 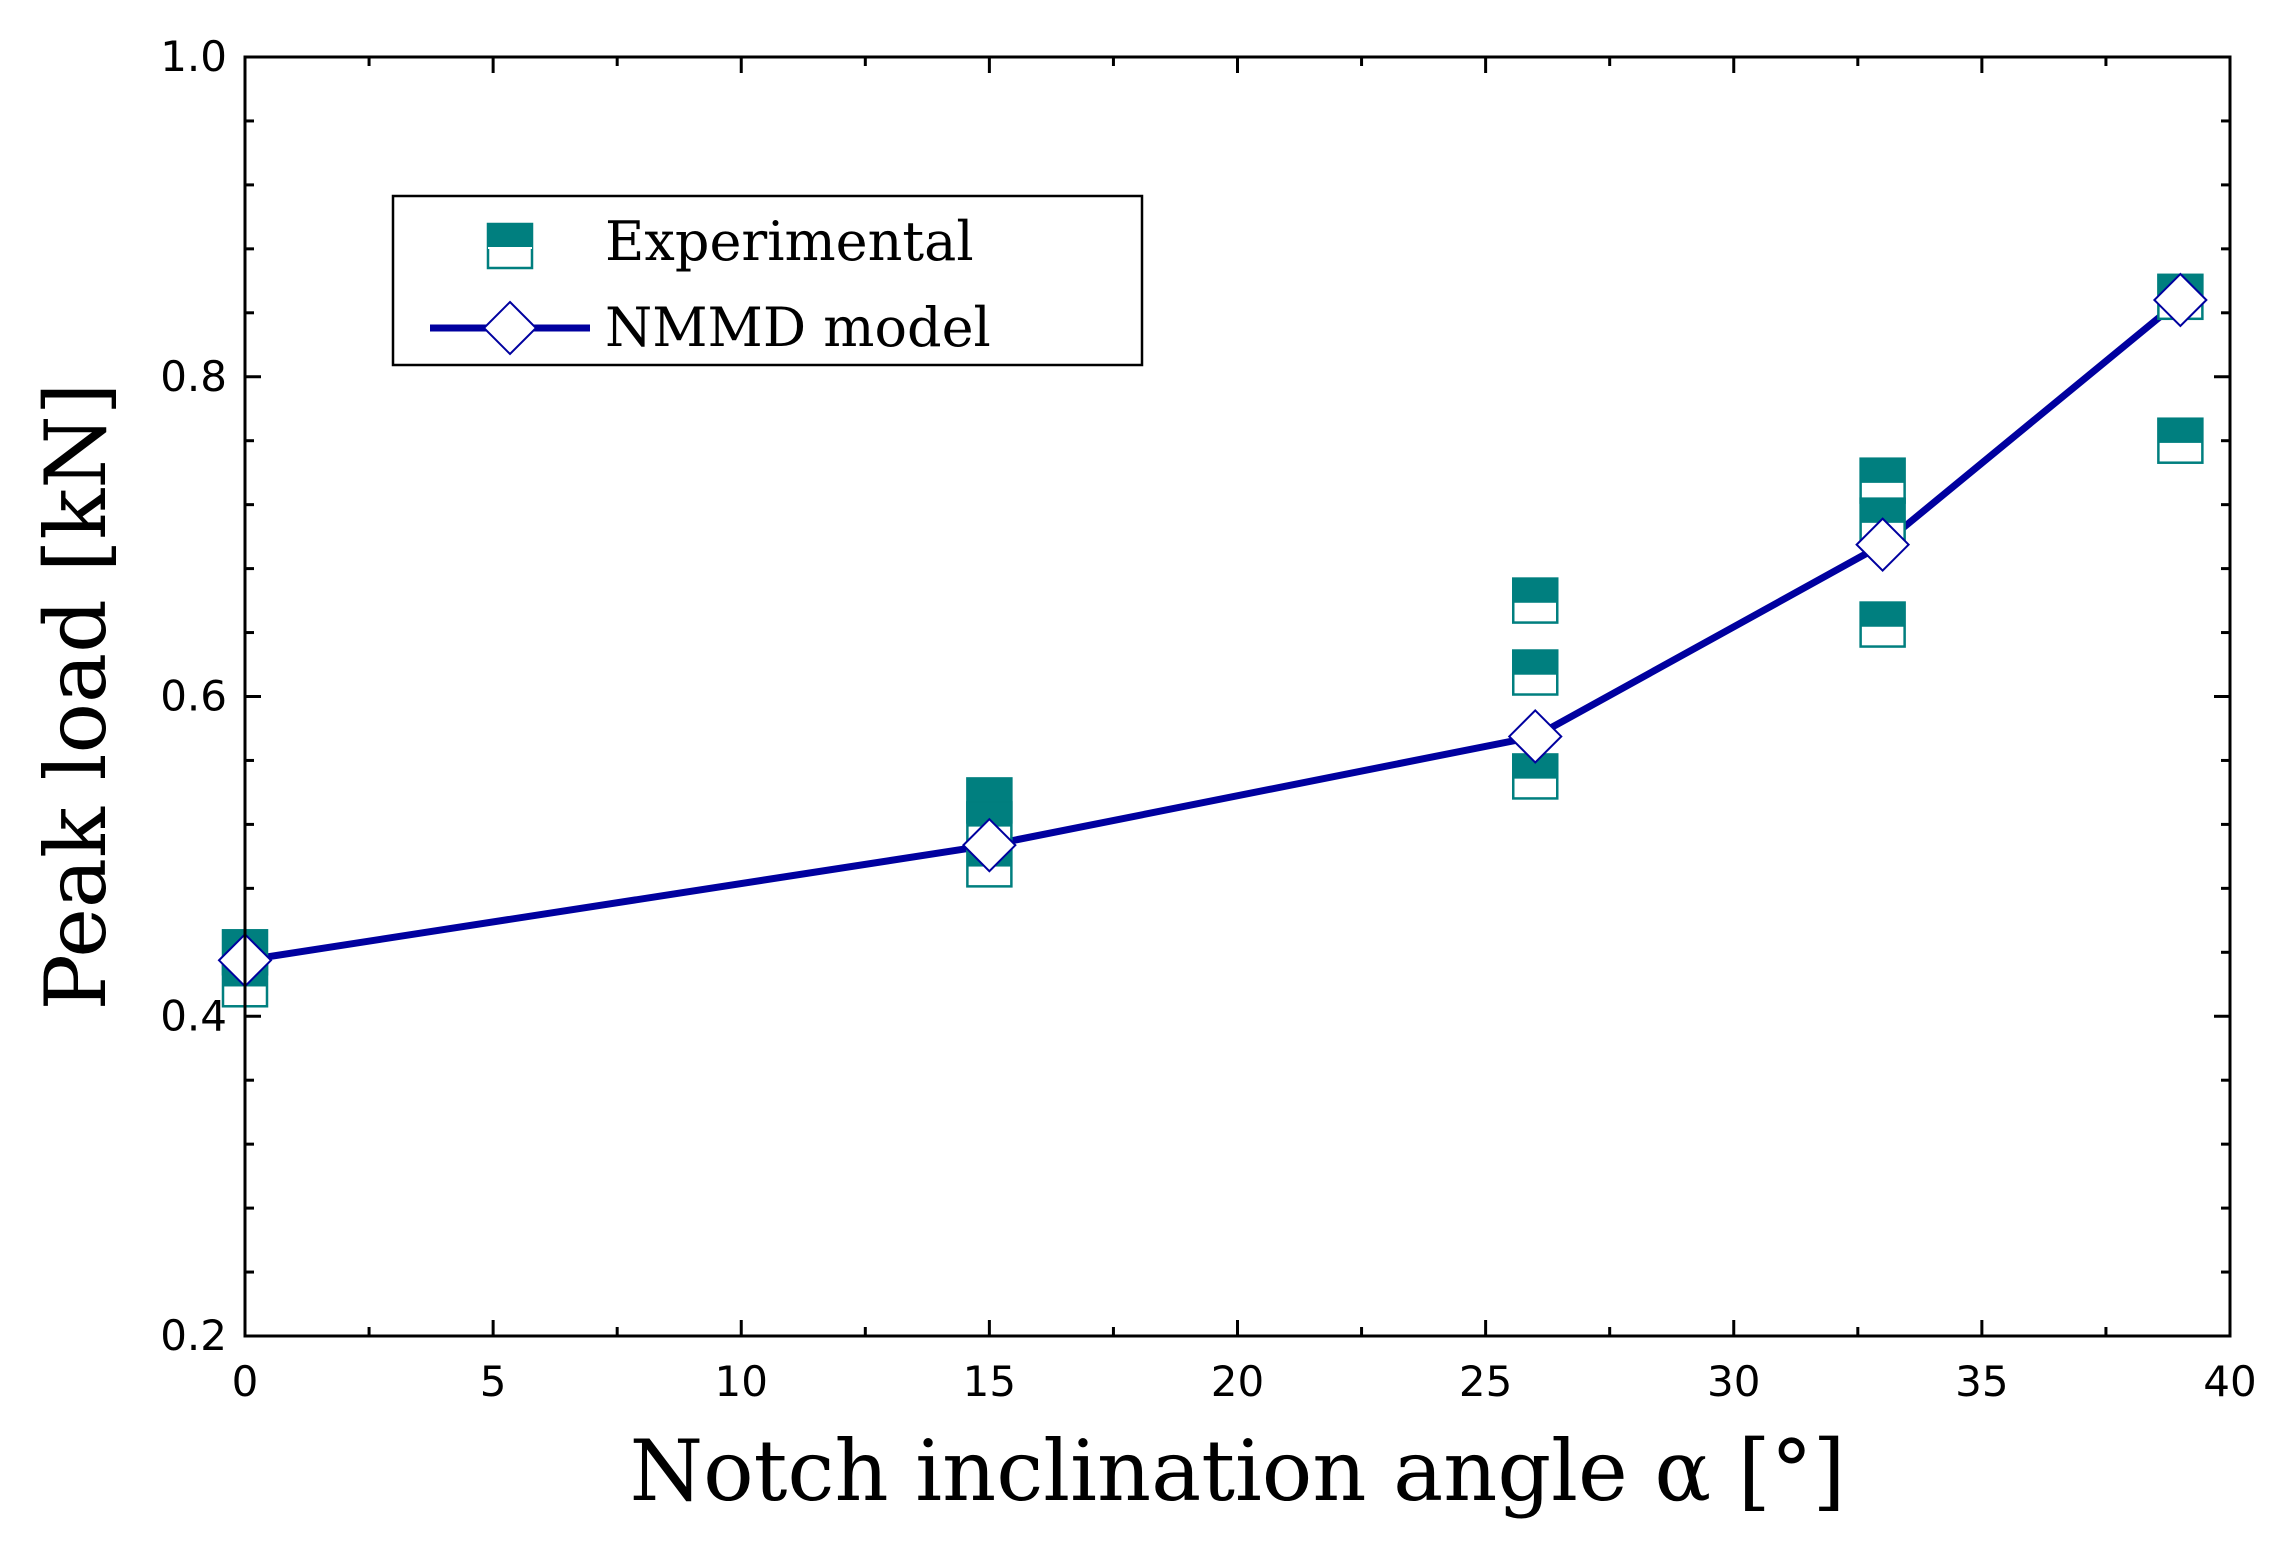 I want to click on x-tick-label: 25, so click(x=1485, y=1381).